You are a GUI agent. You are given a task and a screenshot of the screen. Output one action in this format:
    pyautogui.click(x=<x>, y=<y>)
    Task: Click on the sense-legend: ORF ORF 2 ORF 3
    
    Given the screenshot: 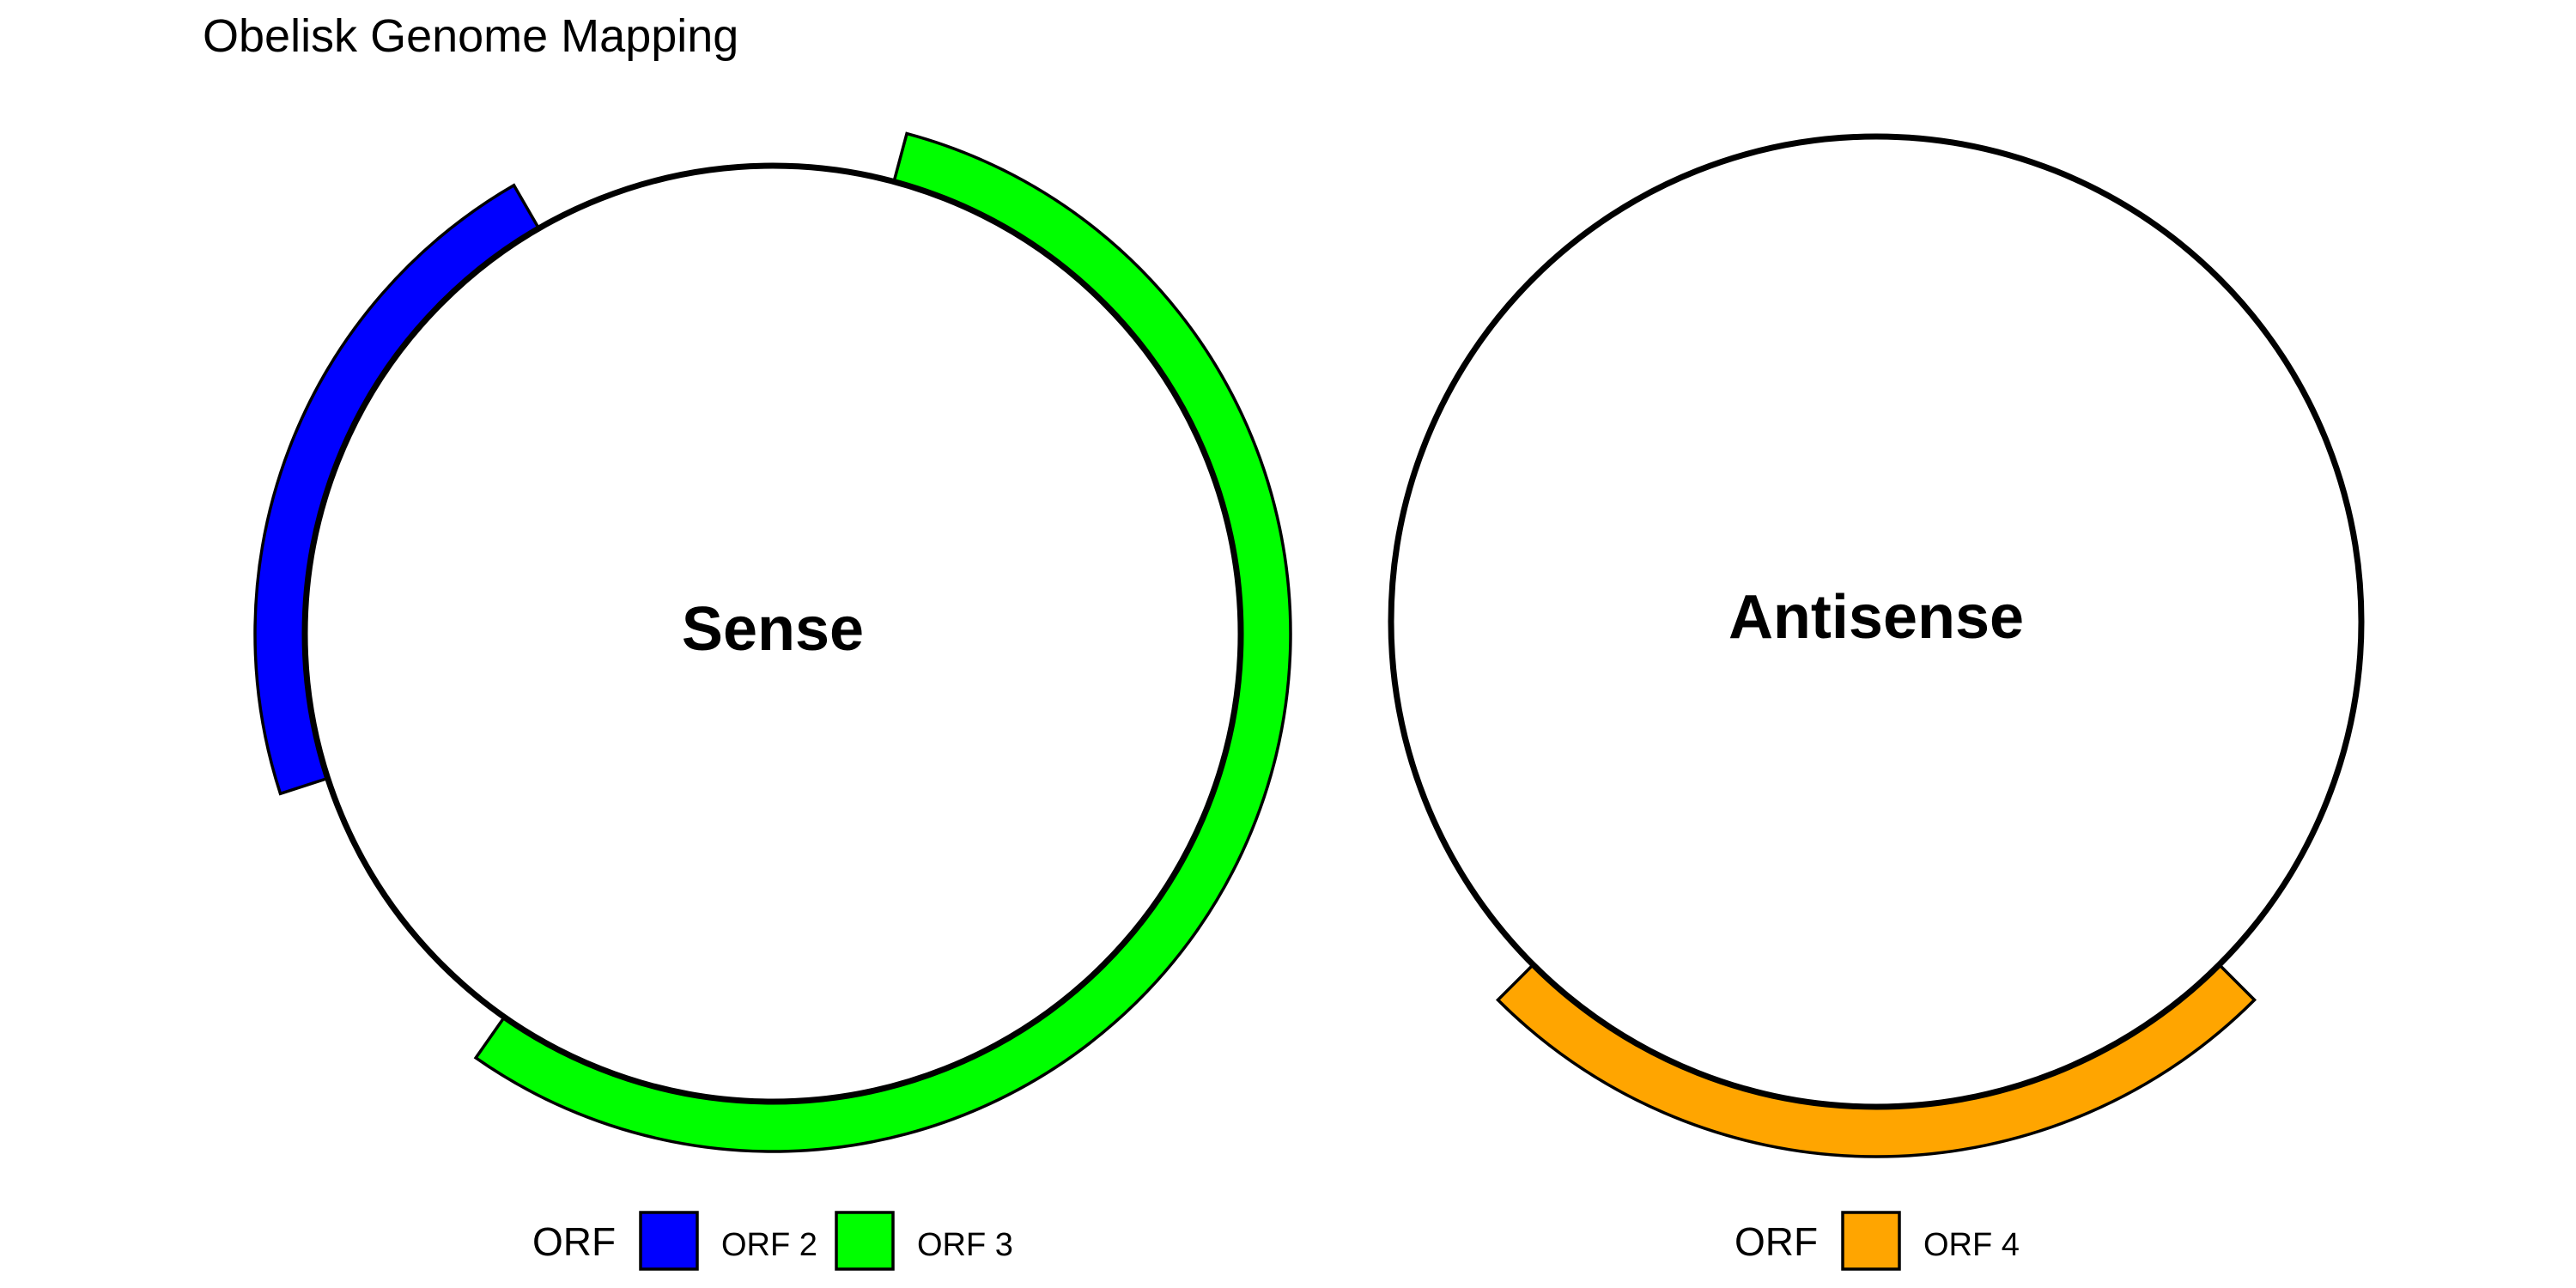 What is the action you would take?
    pyautogui.click(x=772, y=1241)
    